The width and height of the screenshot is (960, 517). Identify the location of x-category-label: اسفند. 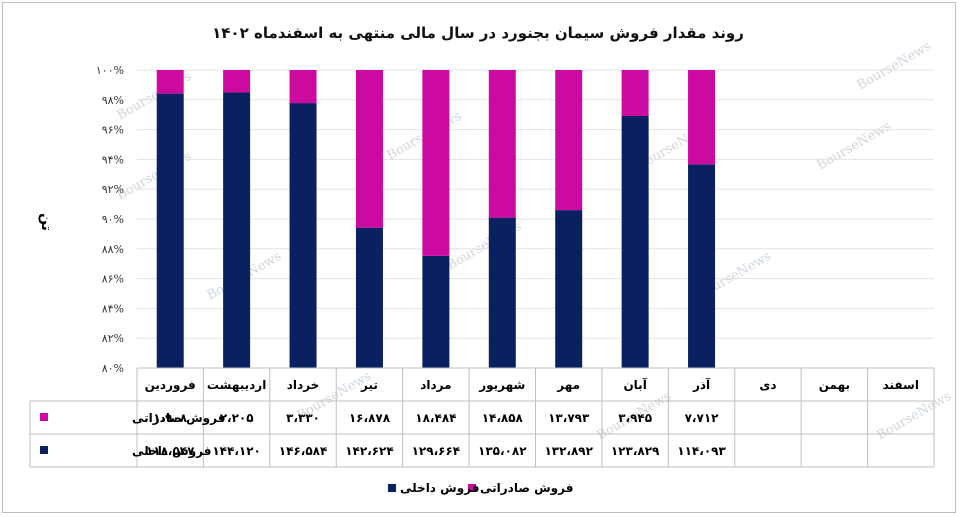
(901, 385).